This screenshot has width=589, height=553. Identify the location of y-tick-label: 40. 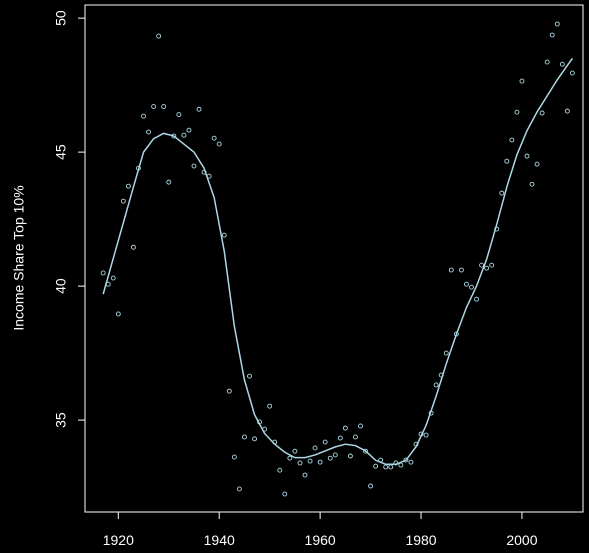
(61, 286).